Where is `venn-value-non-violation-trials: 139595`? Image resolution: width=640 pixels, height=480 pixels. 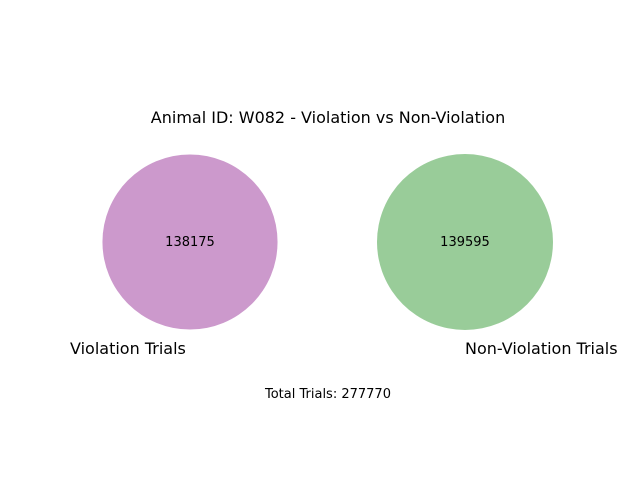 venn-value-non-violation-trials: 139595 is located at coordinates (465, 242).